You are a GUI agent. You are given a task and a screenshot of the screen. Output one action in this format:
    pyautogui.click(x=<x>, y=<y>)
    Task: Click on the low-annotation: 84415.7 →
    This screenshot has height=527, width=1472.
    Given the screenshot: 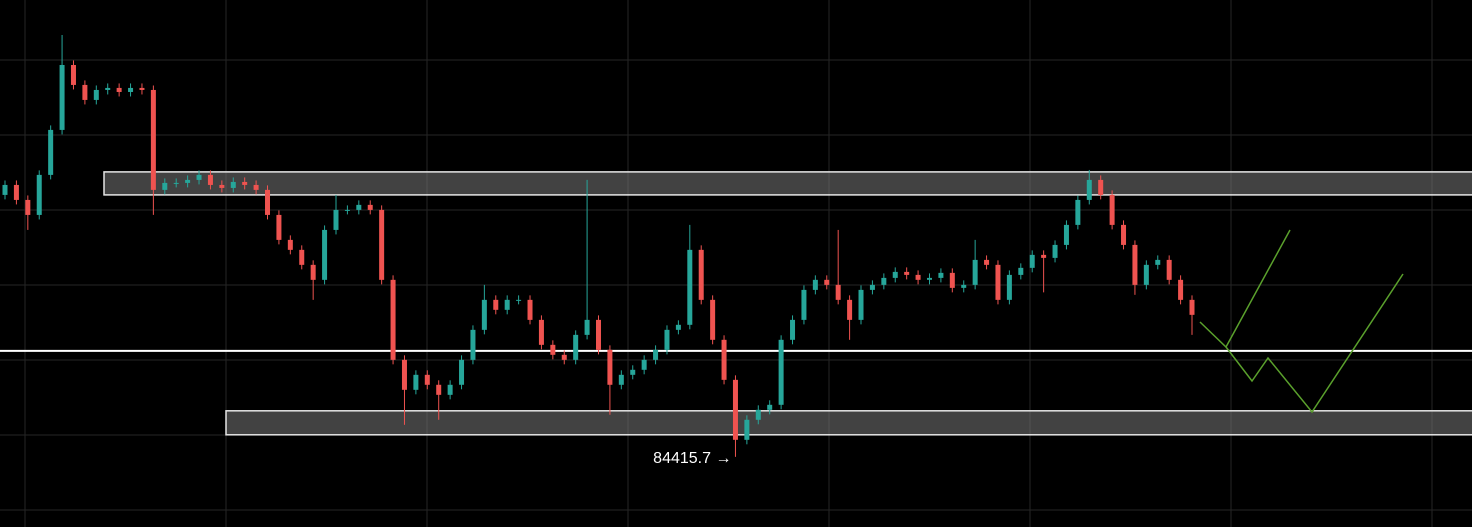 What is the action you would take?
    pyautogui.click(x=692, y=458)
    